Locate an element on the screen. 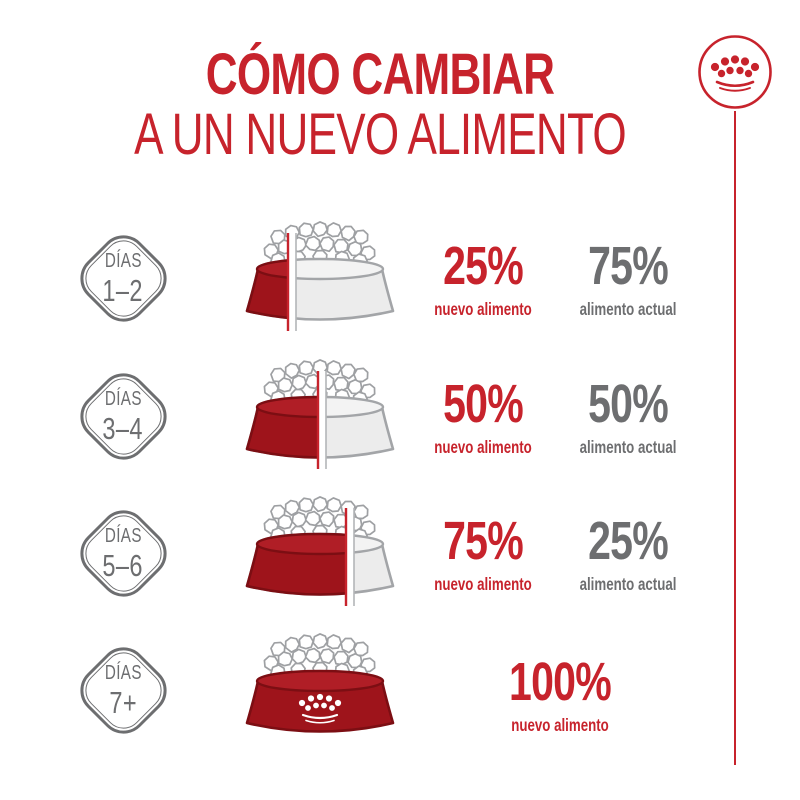  crown-logo-on-bowl-icon is located at coordinates (320, 708).